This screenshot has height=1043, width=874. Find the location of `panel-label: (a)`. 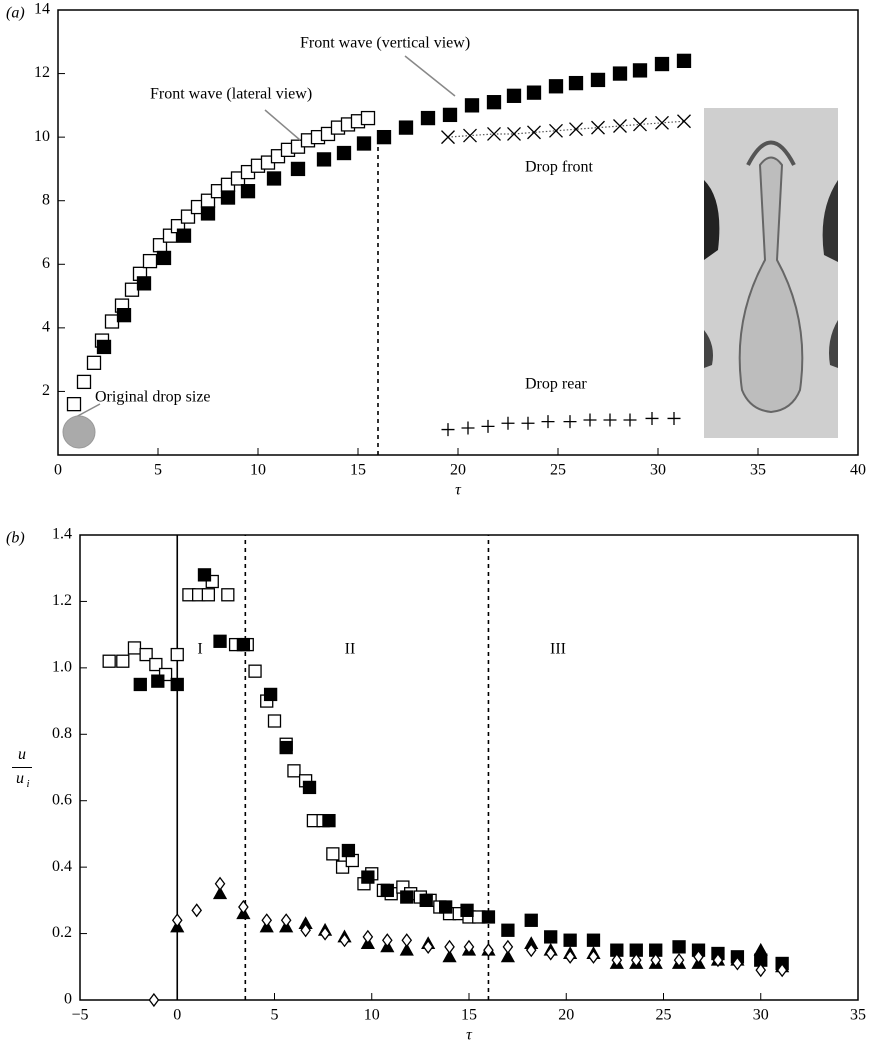

panel-label: (a) is located at coordinates (15, 13).